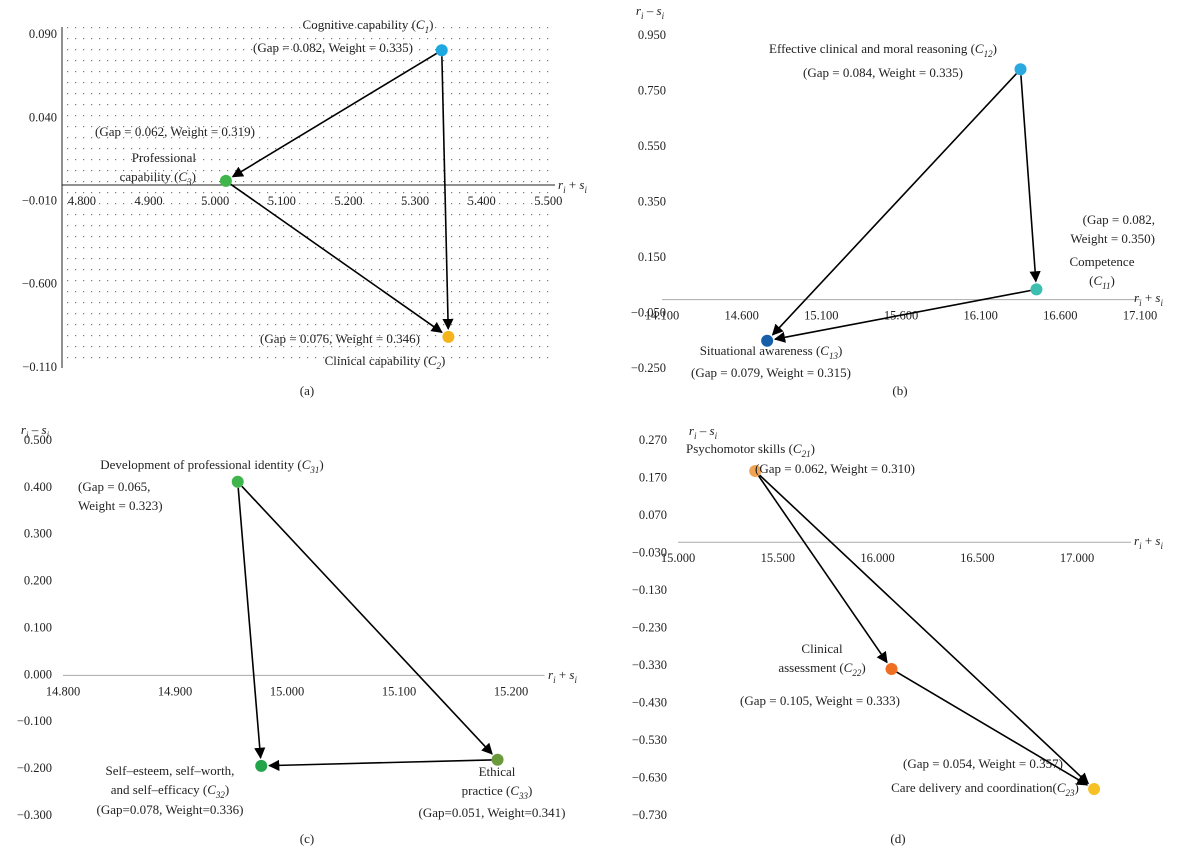 This screenshot has width=1179, height=856. I want to click on point-label: Situational awareness (C13), so click(771, 352).